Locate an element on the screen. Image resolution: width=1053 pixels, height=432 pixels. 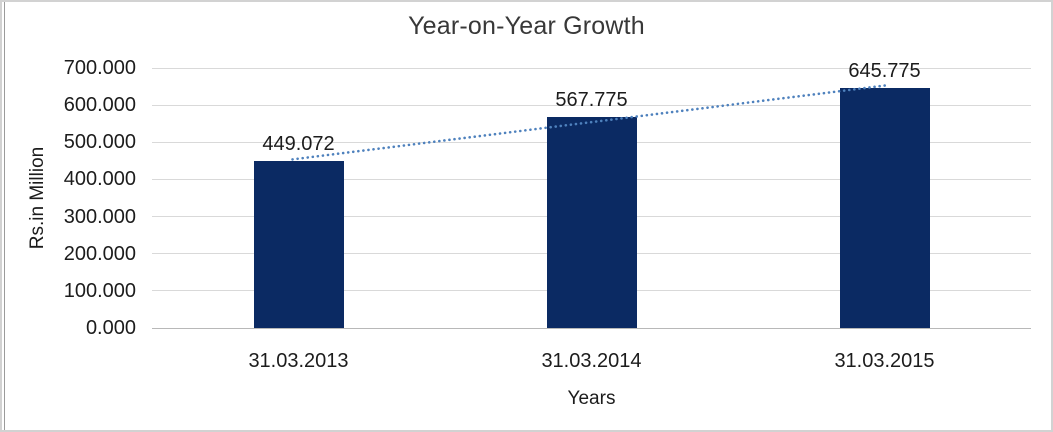
x-tick-label: 31.03.2014 is located at coordinates (591, 361).